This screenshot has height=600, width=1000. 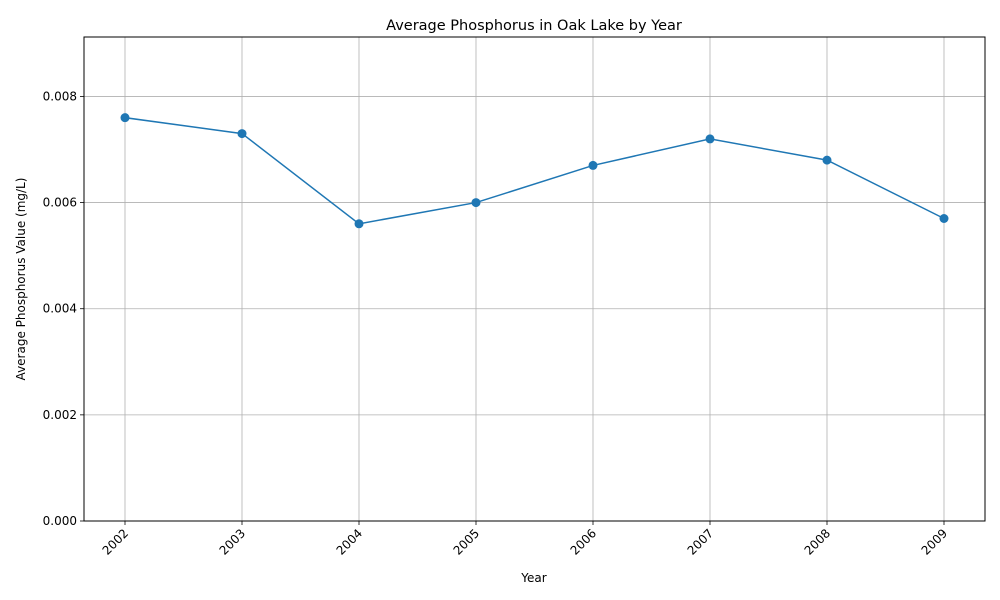 I want to click on y-axis-ticks: 0.000 0.002 0.004 0.006 0.008, so click(x=63, y=308).